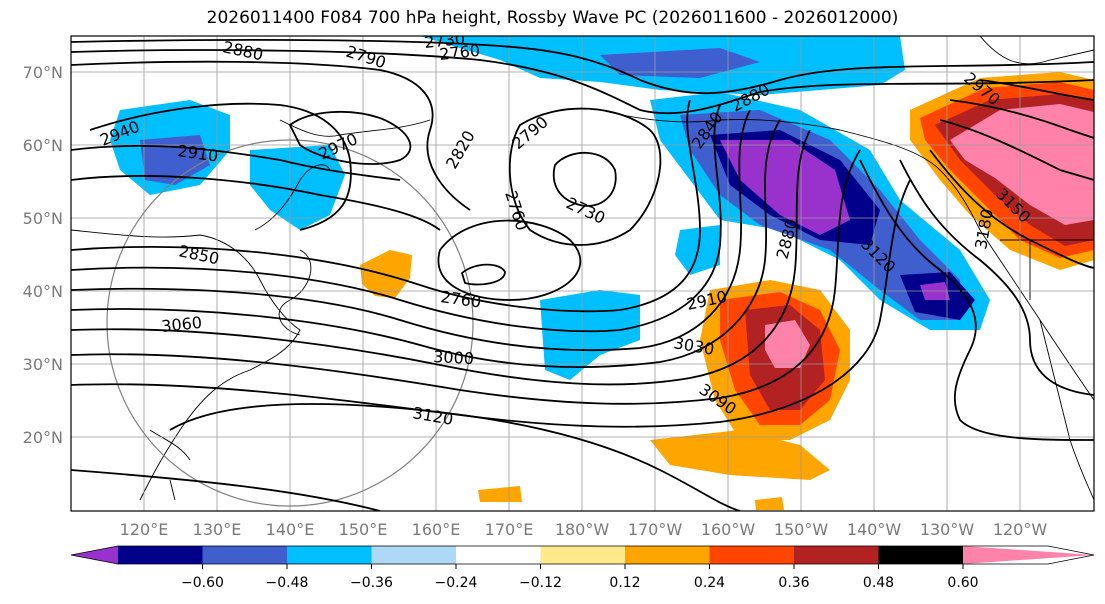 The height and width of the screenshot is (604, 1105). Describe the element at coordinates (43, 72) in the screenshot. I see `lat-label: 70°N` at that location.